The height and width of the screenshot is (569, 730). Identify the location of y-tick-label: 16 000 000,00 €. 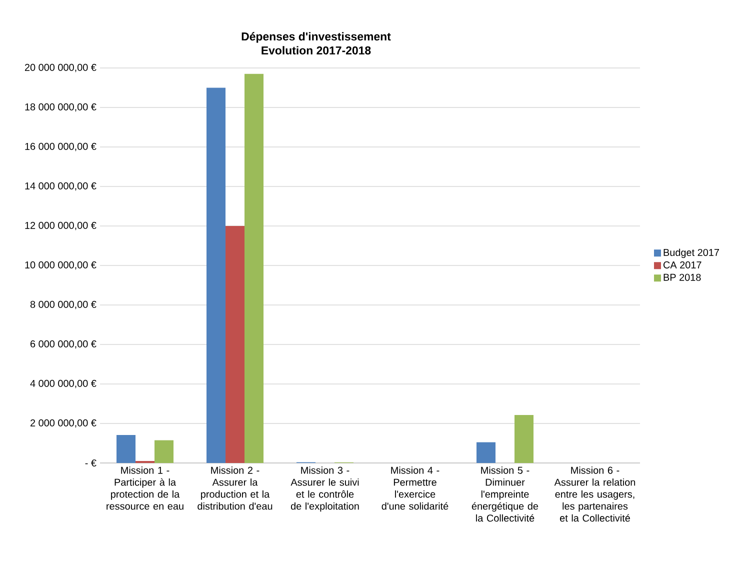
(60, 147).